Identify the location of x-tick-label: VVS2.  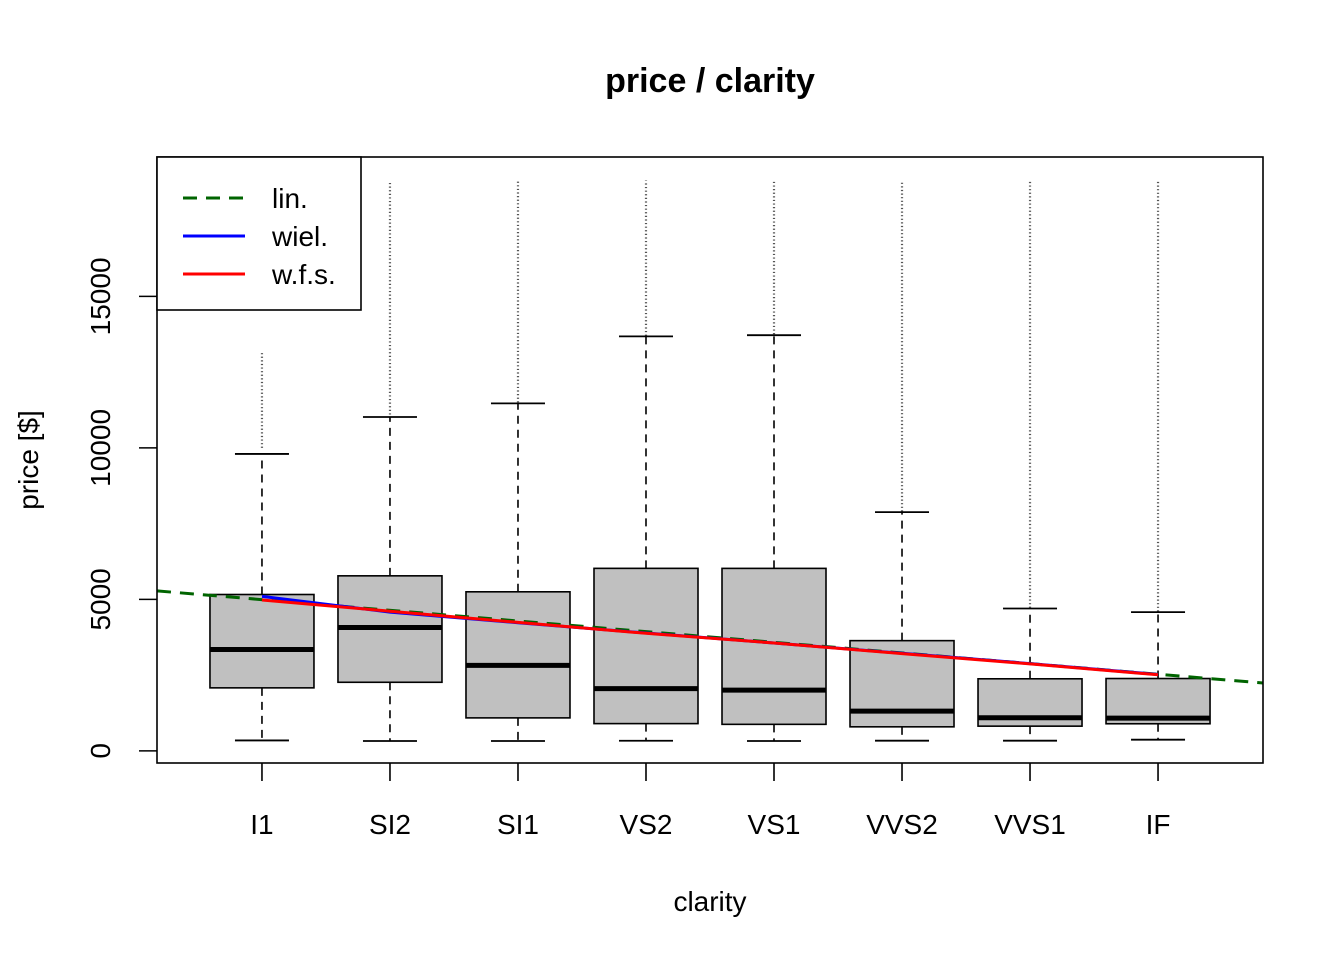
(902, 824).